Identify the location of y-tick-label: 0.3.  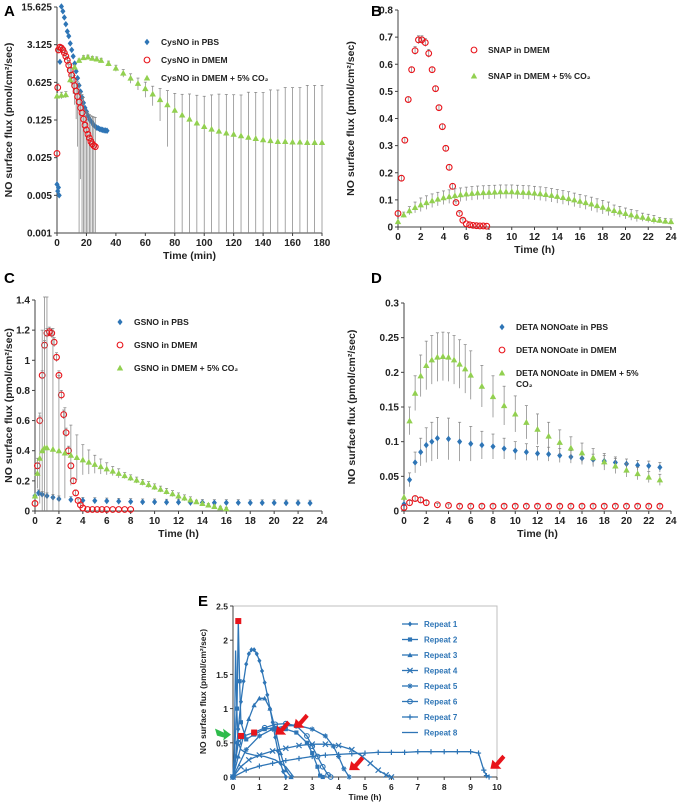
(392, 304).